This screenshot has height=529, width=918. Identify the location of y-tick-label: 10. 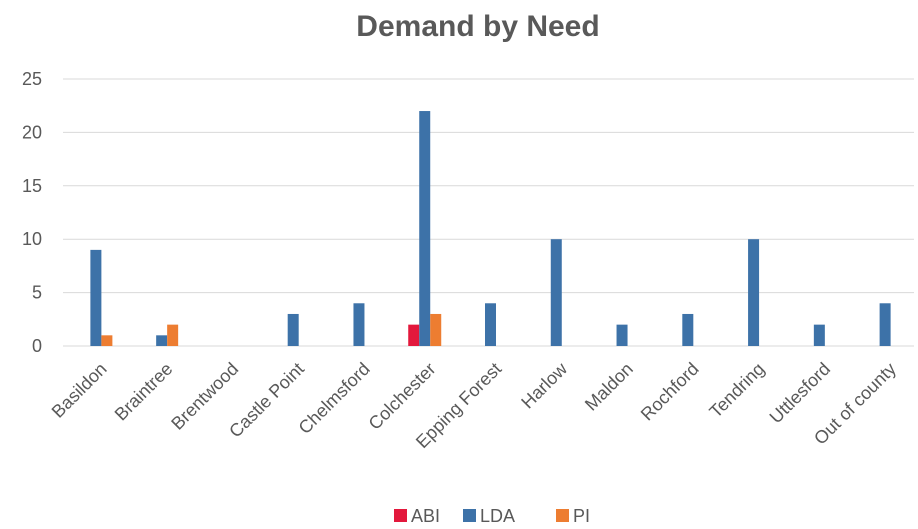
(32, 239).